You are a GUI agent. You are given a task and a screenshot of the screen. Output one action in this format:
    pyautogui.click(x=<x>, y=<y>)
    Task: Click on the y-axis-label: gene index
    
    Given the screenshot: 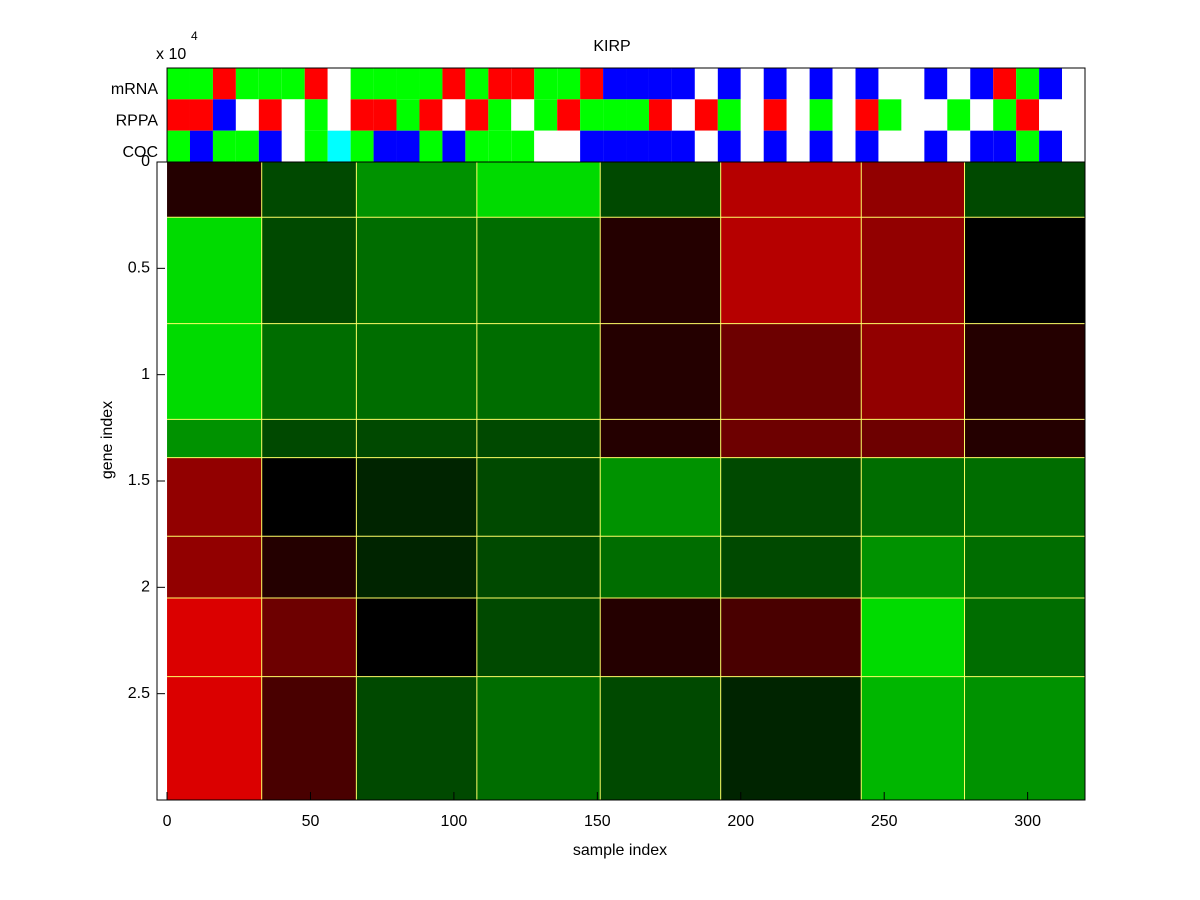 What is the action you would take?
    pyautogui.click(x=107, y=440)
    